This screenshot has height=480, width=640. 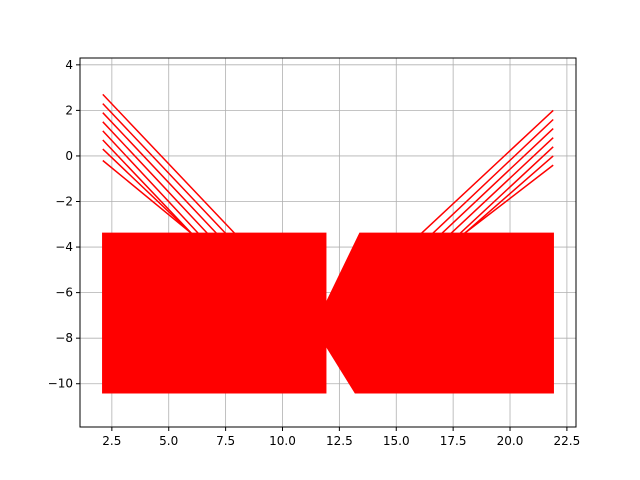 What do you see at coordinates (282, 441) in the screenshot?
I see `x-tick-label: 10.0` at bounding box center [282, 441].